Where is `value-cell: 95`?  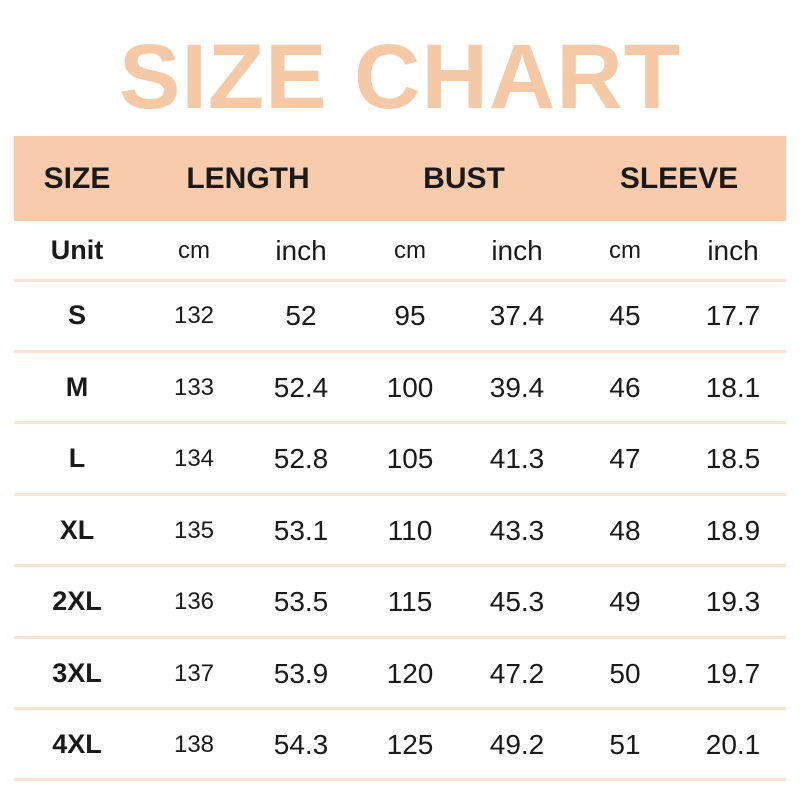
value-cell: 95 is located at coordinates (410, 315).